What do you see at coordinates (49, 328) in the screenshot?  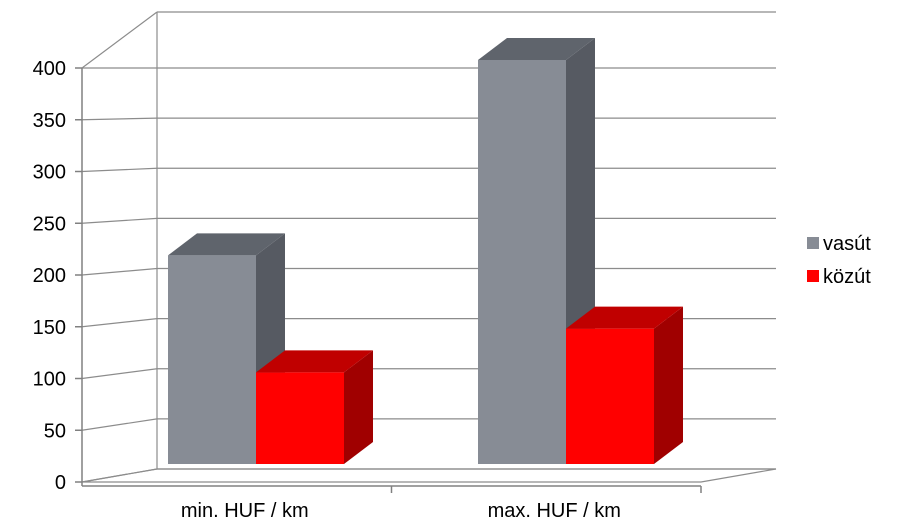 I see `y-tick-label: 150` at bounding box center [49, 328].